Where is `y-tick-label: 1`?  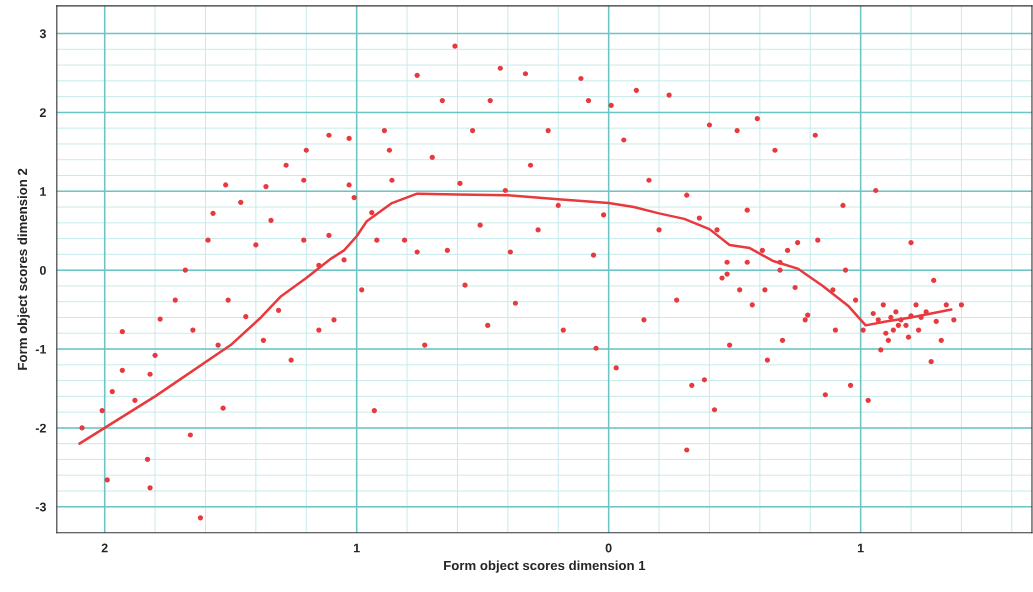
y-tick-label: 1 is located at coordinates (43, 191).